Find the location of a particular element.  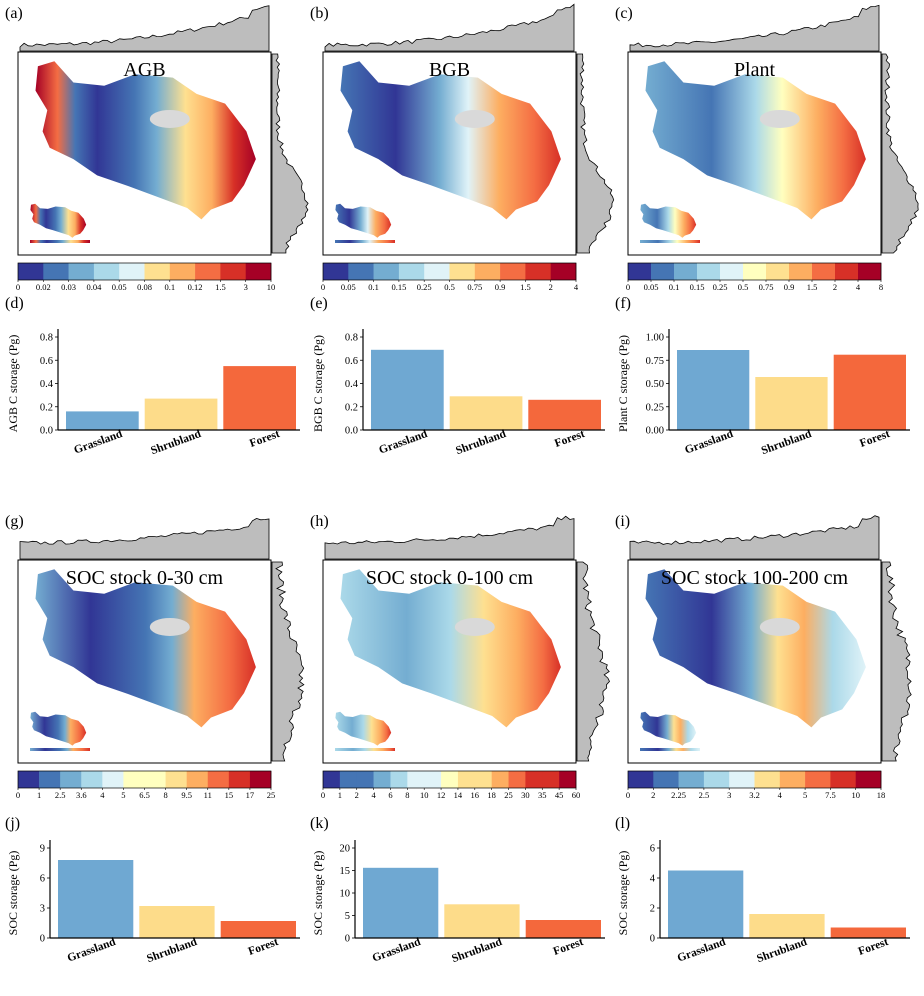

colorbar-tick-label: 10 is located at coordinates (271, 287).